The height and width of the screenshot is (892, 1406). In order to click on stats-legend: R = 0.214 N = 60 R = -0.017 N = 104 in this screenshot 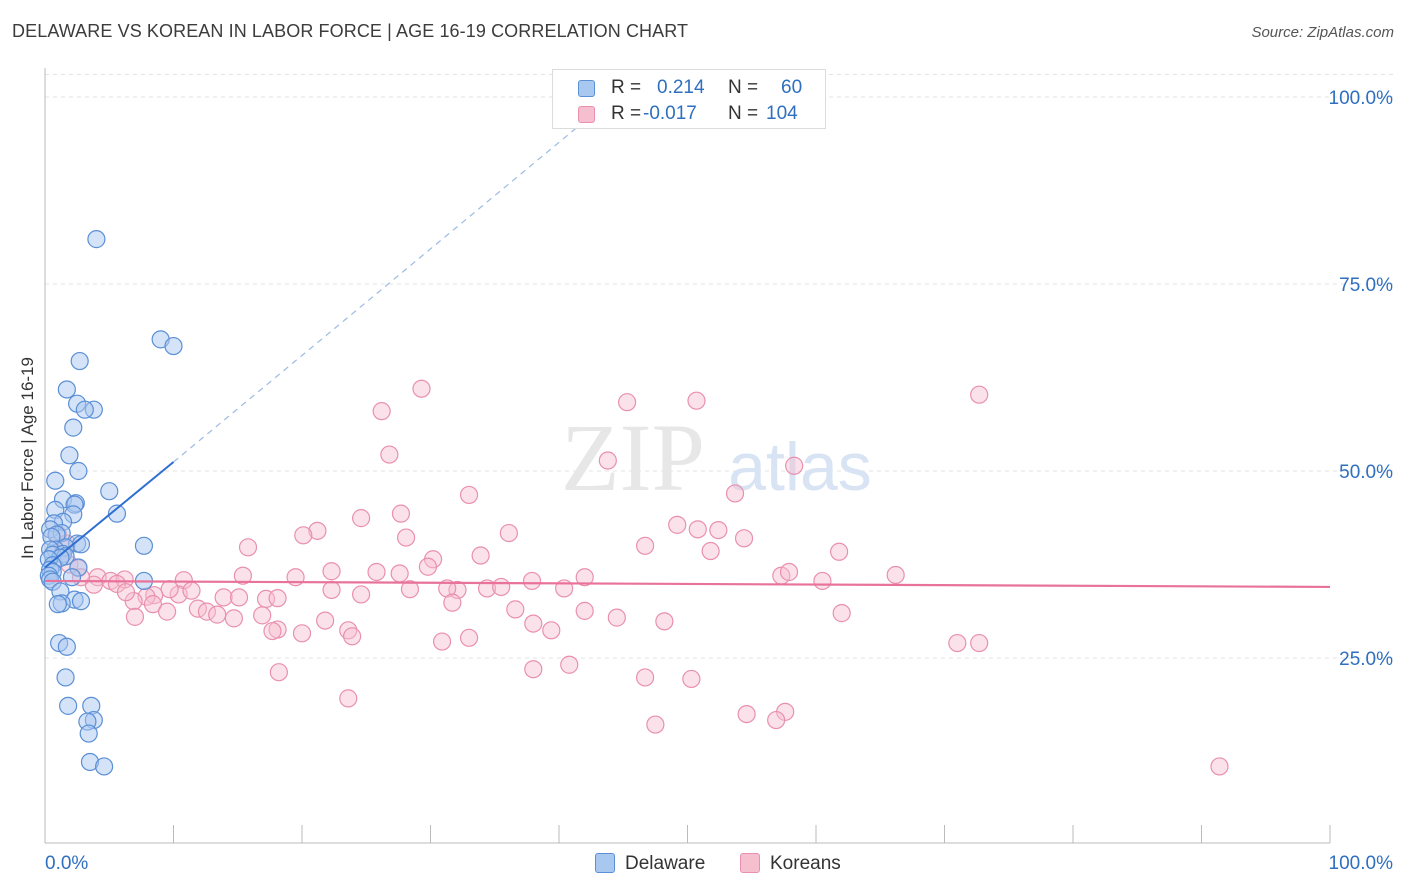, I will do `click(689, 99)`.